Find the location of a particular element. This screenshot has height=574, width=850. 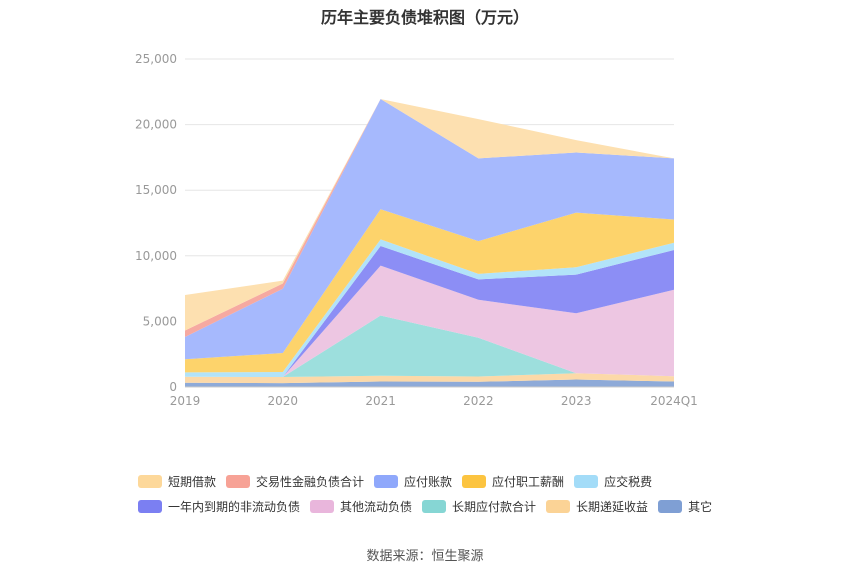

legend-item: 一年内到期的非流动负债 is located at coordinates (219, 506).